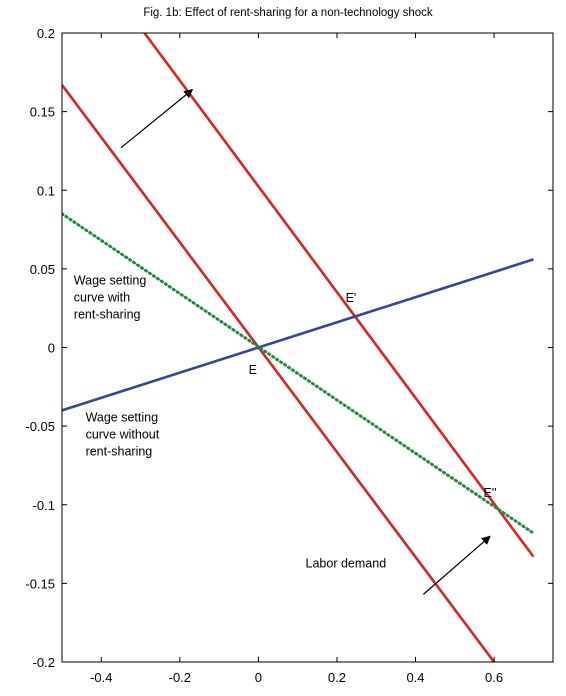  I want to click on x-tick-label: 0.2, so click(337, 677).